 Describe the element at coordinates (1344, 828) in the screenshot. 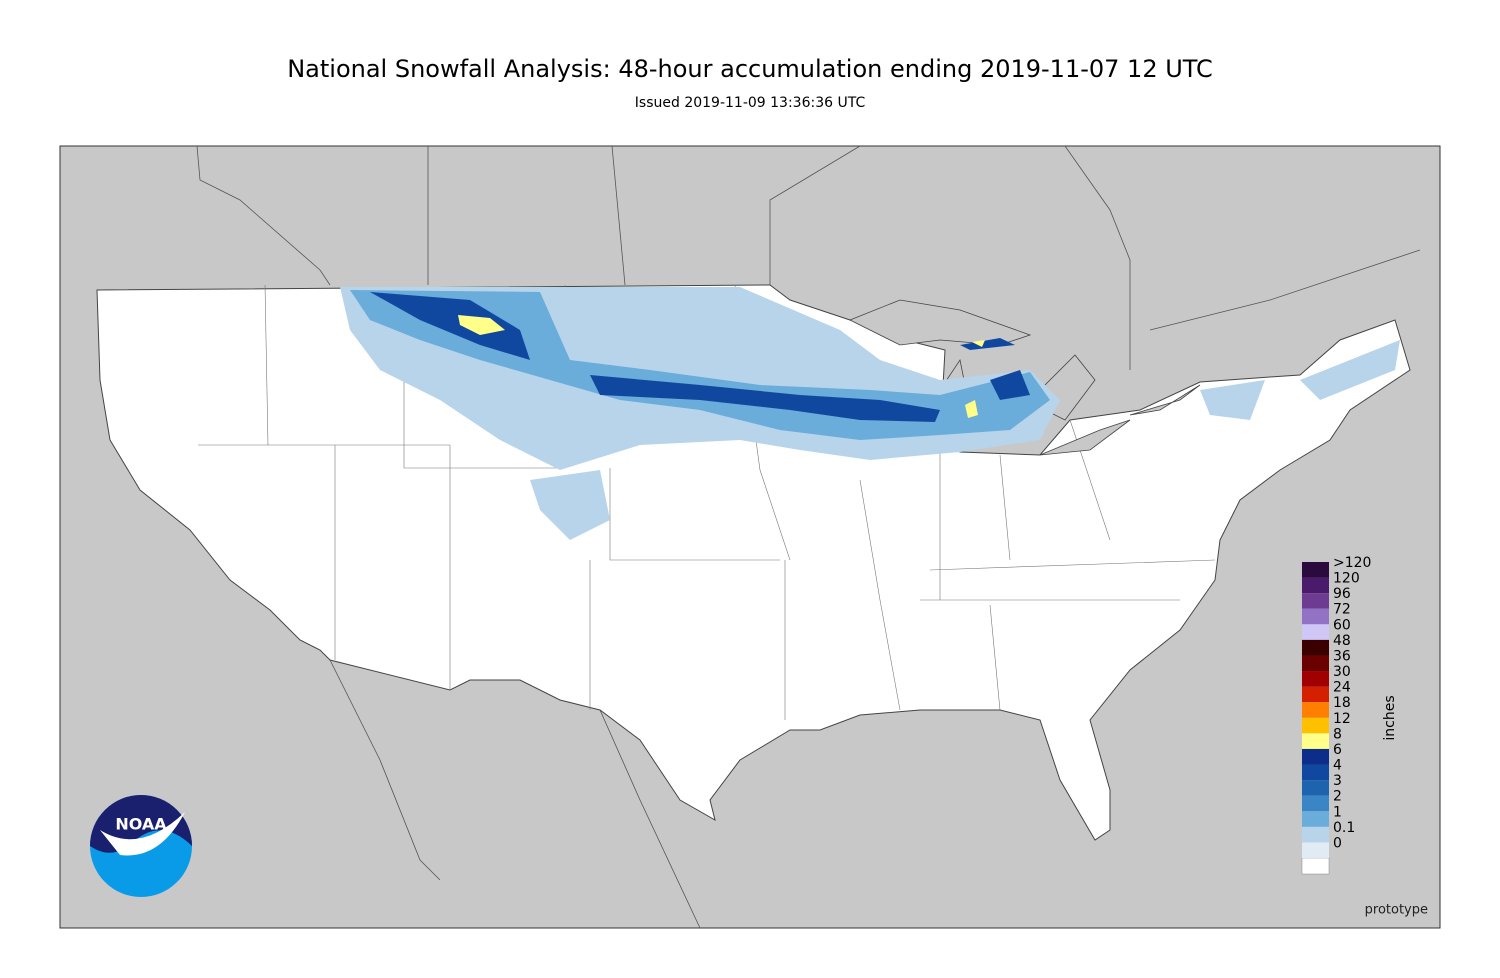

I see `legend-label: 0.1` at that location.